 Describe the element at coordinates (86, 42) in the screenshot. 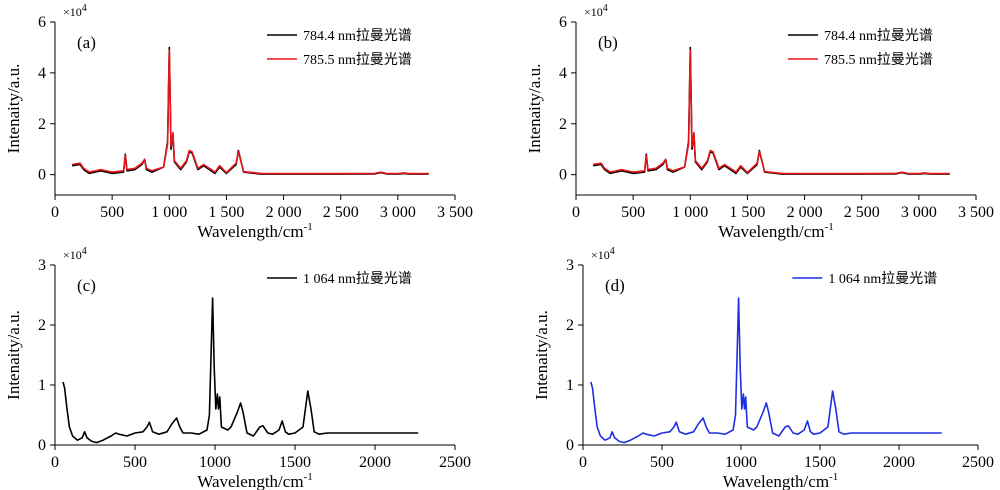

I see `panel-label: (a)` at that location.